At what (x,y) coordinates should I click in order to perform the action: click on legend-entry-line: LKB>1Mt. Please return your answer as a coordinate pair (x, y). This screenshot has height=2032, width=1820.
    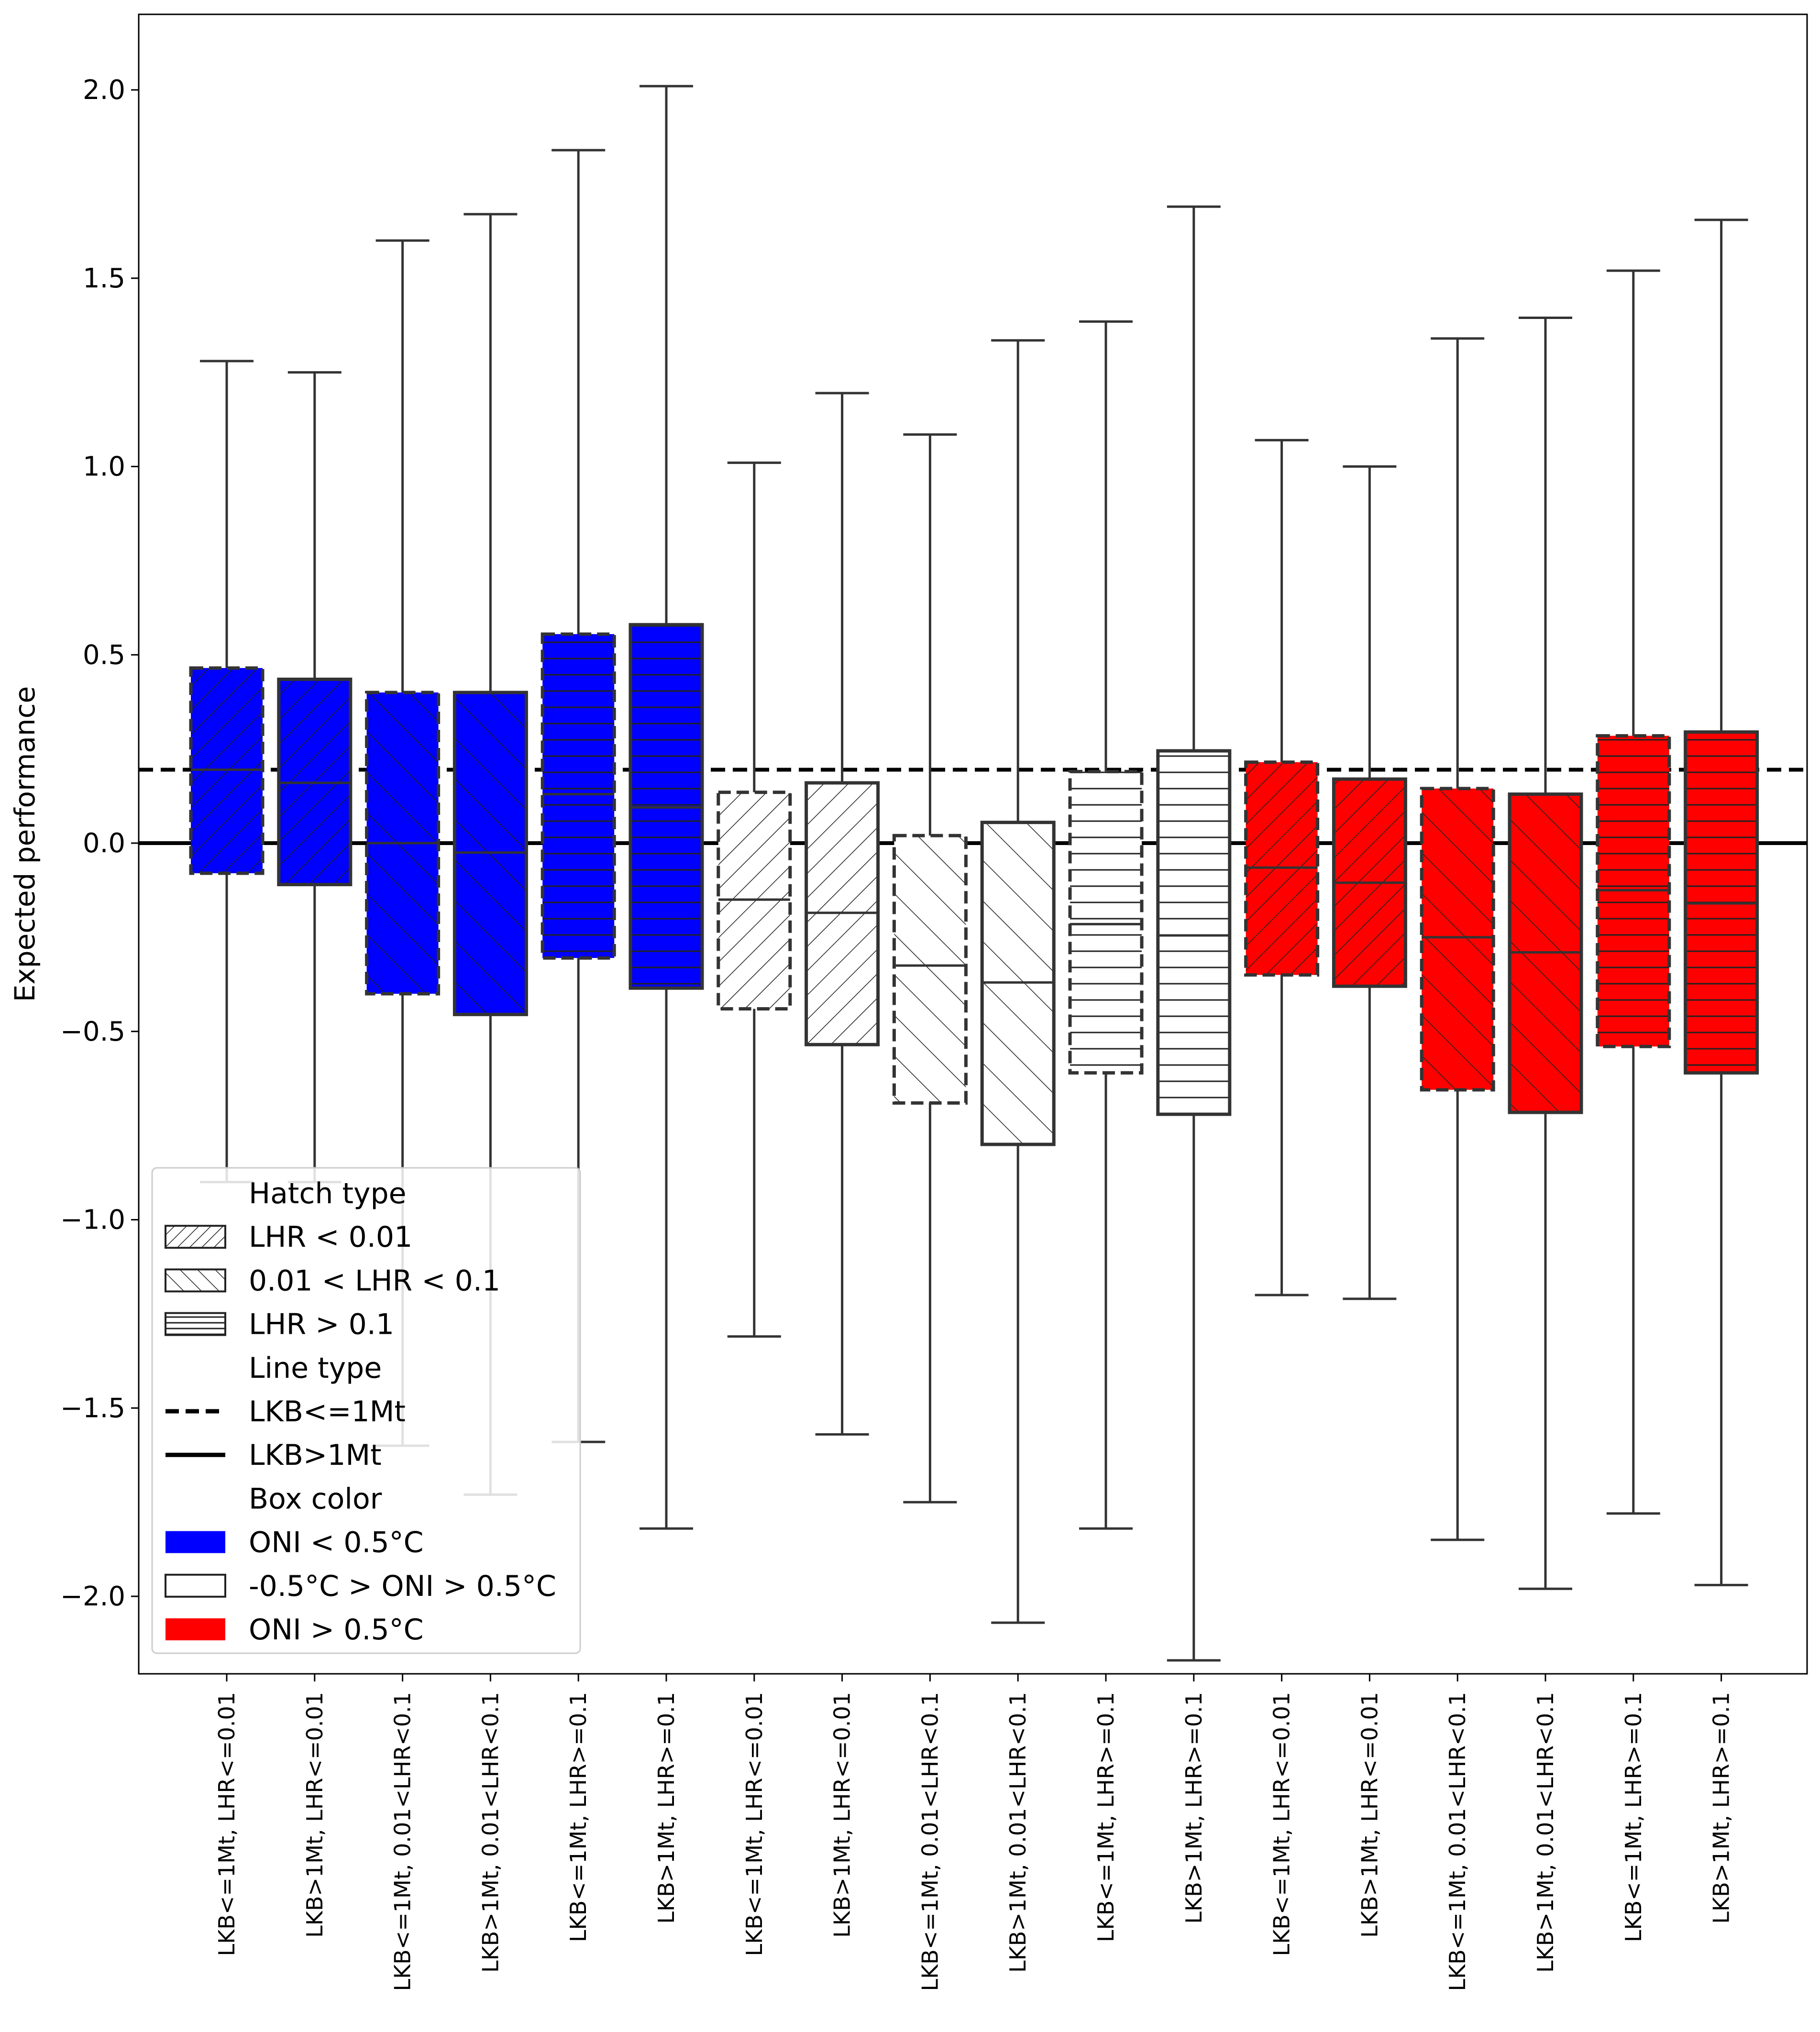
    Looking at the image, I should click on (273, 1455).